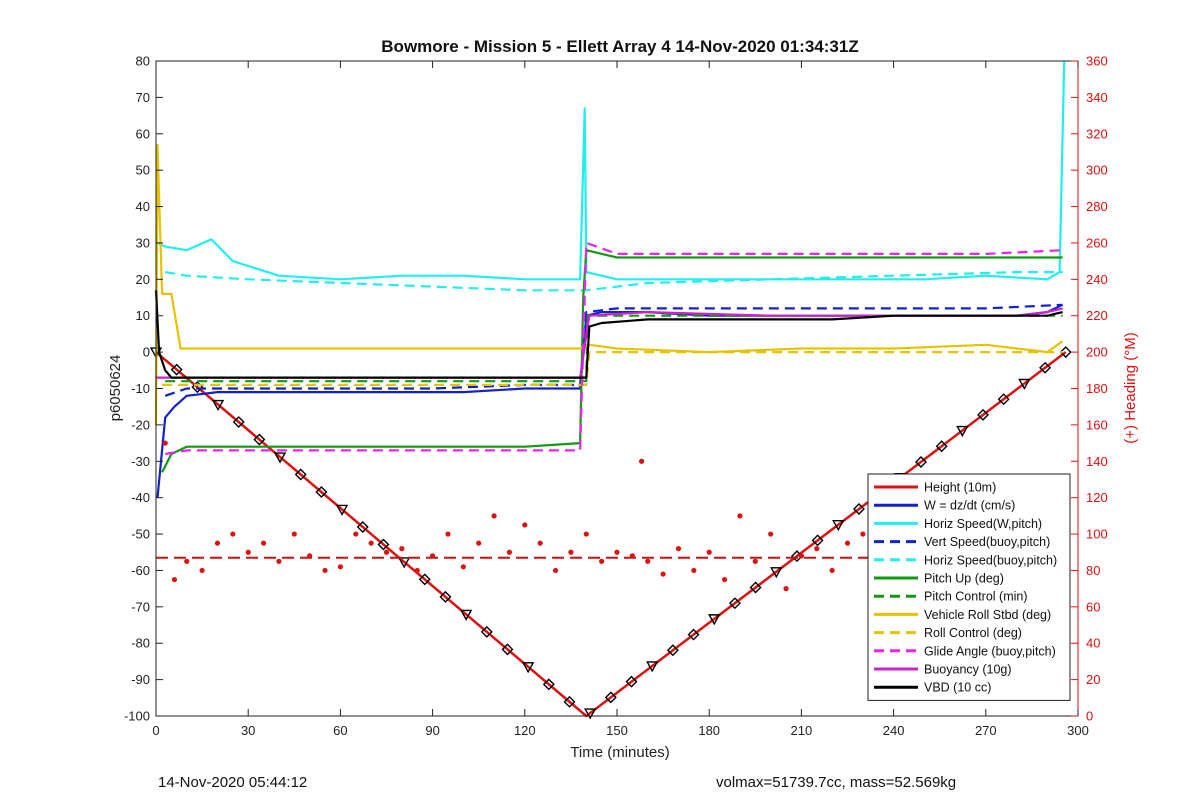 This screenshot has height=804, width=1200. Describe the element at coordinates (143, 206) in the screenshot. I see `y-tick-label-left: 40` at that location.